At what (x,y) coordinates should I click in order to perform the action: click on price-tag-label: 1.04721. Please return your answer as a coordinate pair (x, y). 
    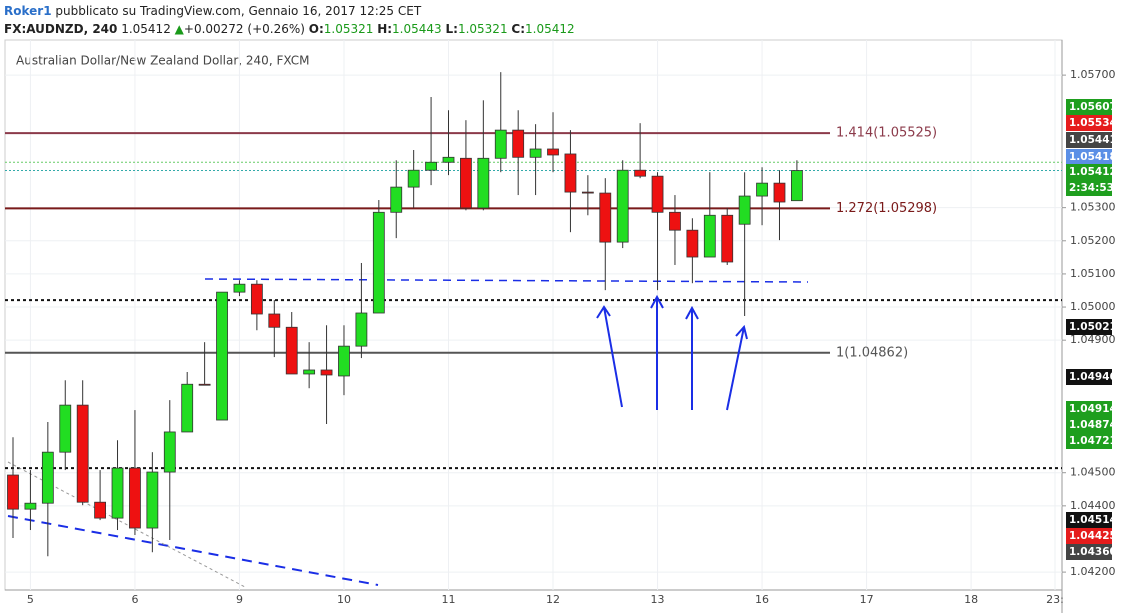
    Looking at the image, I should click on (1093, 441).